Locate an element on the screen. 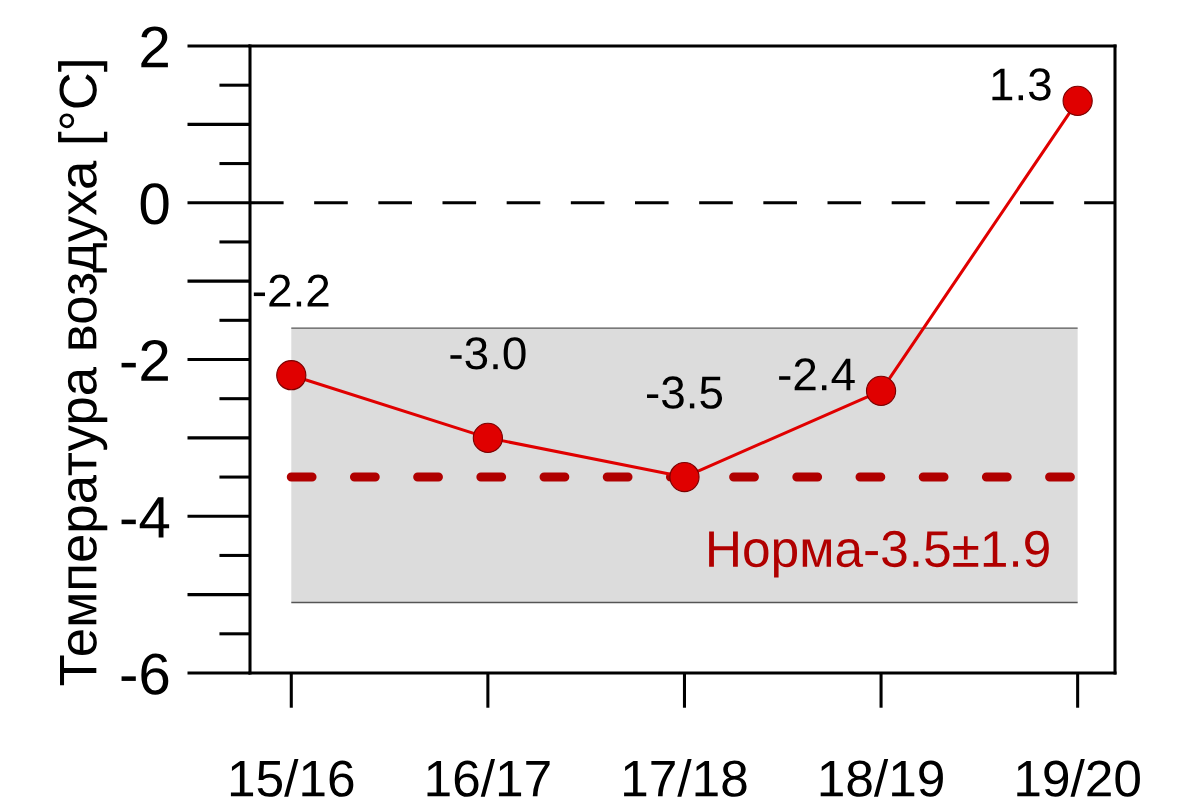  data-label: -3.0 is located at coordinates (488, 353).